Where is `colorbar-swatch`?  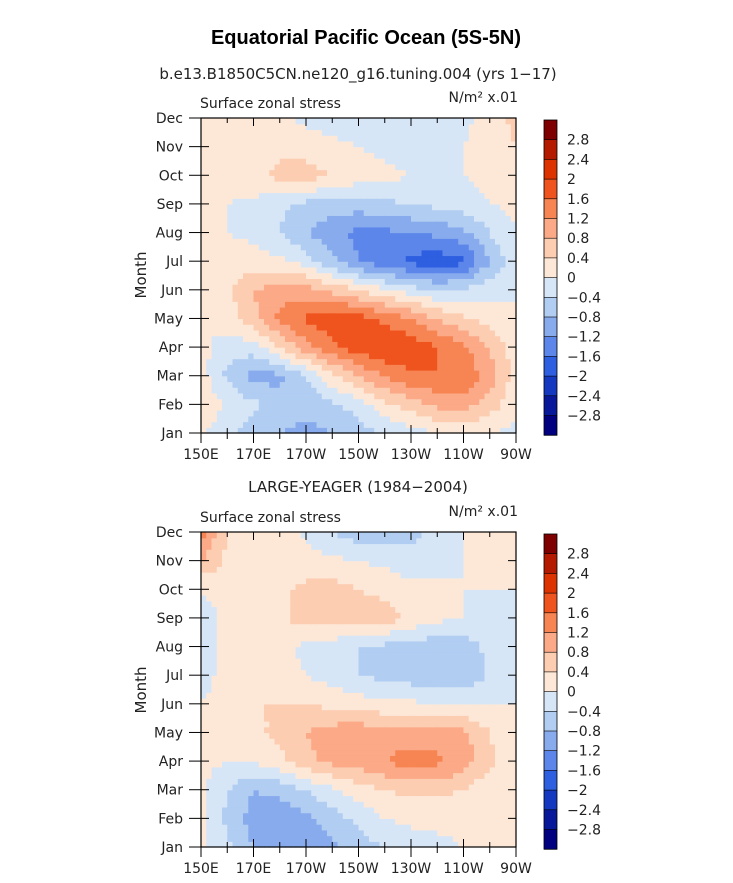 colorbar-swatch is located at coordinates (550, 327).